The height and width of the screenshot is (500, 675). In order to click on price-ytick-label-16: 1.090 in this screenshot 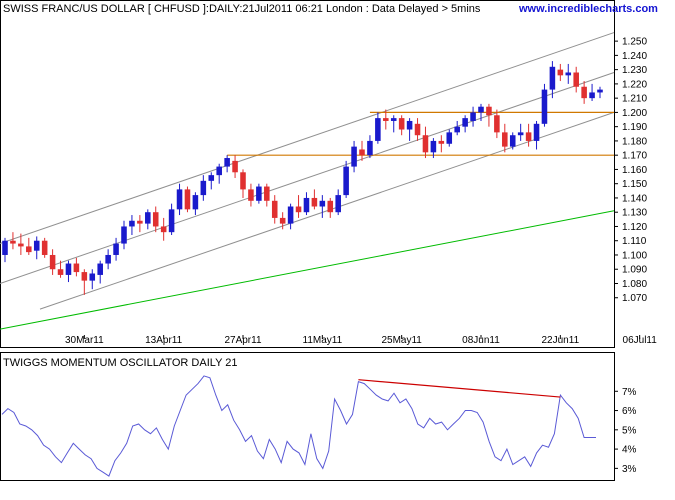, I will do `click(634, 270)`.